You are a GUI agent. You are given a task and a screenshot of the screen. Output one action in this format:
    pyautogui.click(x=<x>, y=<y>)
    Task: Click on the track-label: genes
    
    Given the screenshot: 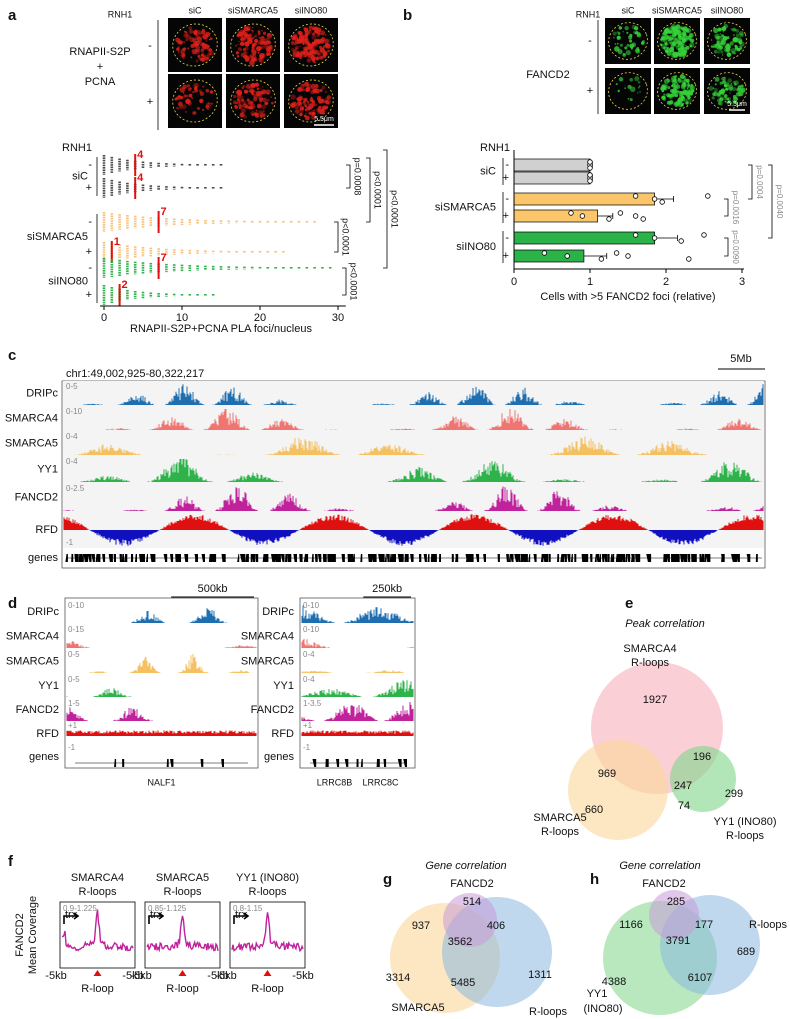 What is the action you would take?
    pyautogui.click(x=43, y=558)
    